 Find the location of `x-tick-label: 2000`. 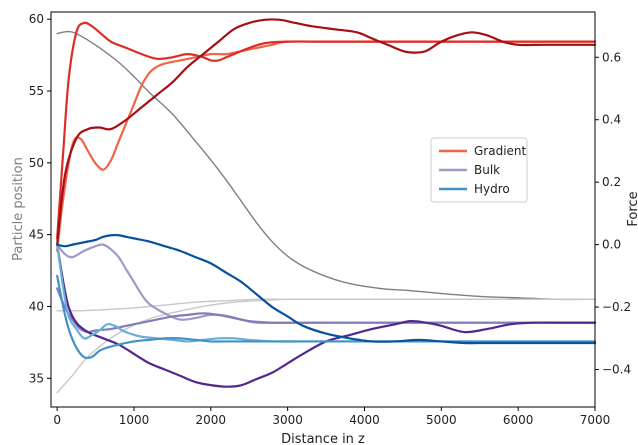

x-tick-label: 2000 is located at coordinates (211, 420).